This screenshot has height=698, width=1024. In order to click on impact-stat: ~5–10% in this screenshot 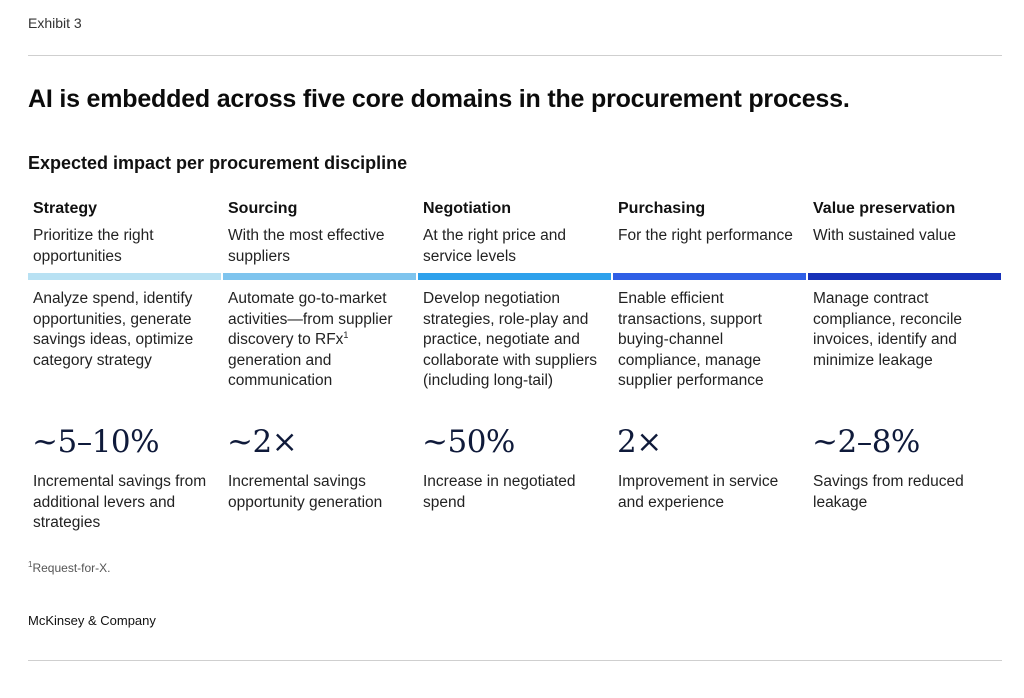, I will do `click(96, 442)`.